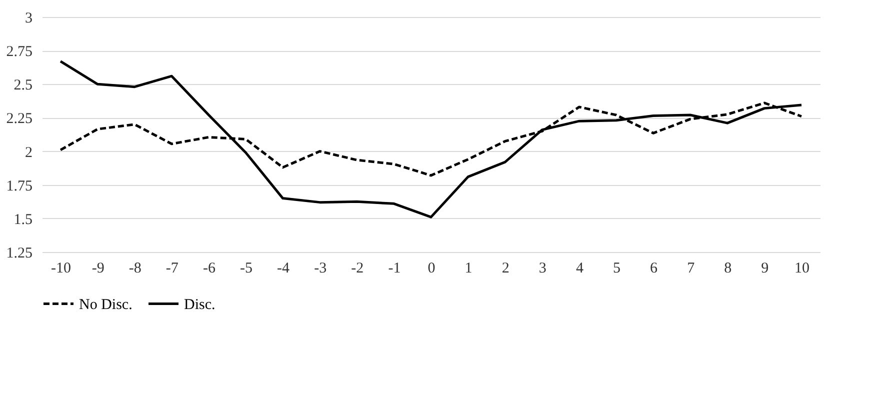  I want to click on x-tick-label: -6, so click(209, 268).